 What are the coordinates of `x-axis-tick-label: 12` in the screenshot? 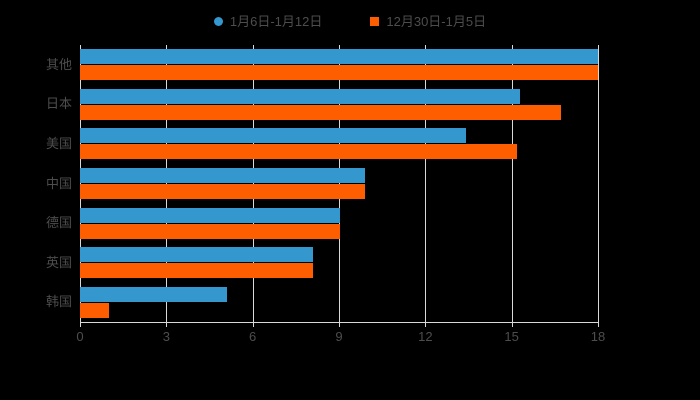 It's located at (425, 336).